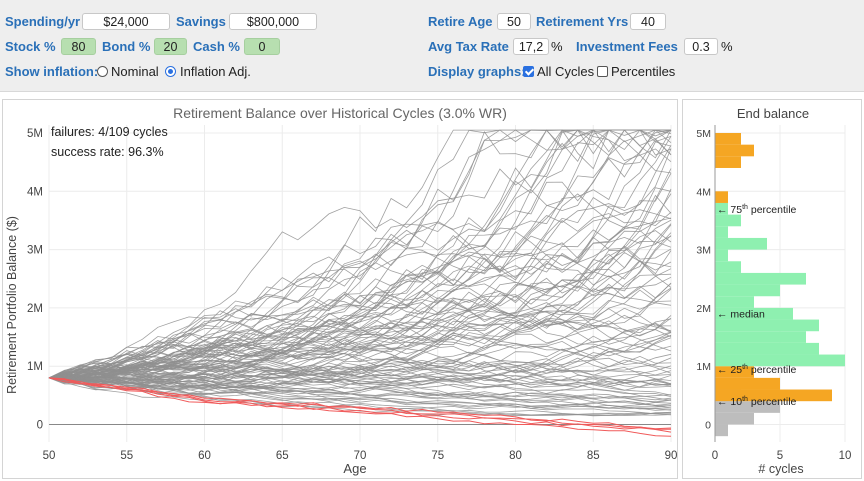 This screenshot has width=864, height=481. I want to click on spending-label: Spending/yr, so click(43, 21).